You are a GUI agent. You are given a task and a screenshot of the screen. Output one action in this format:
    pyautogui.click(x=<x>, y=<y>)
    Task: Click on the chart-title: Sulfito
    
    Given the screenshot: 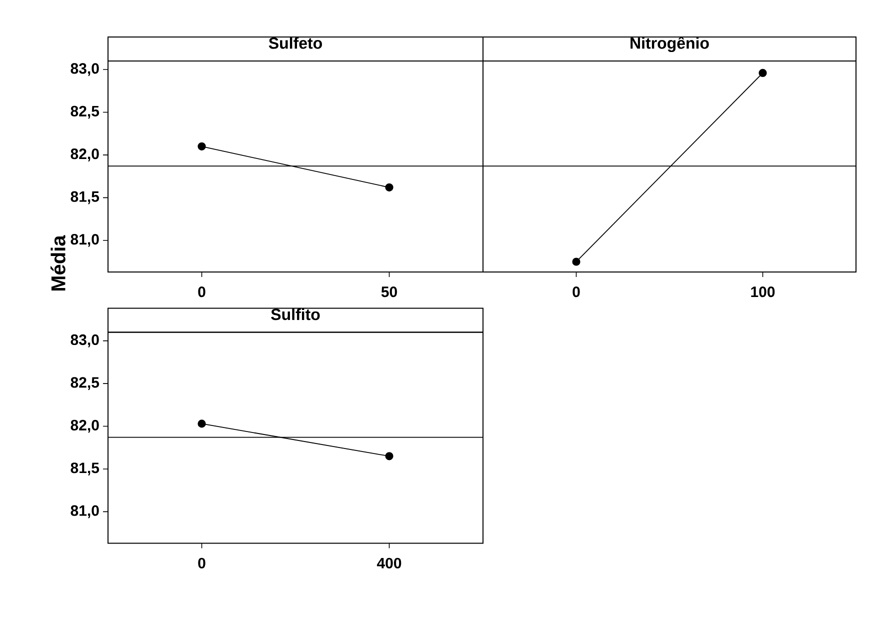 What is the action you would take?
    pyautogui.click(x=295, y=314)
    